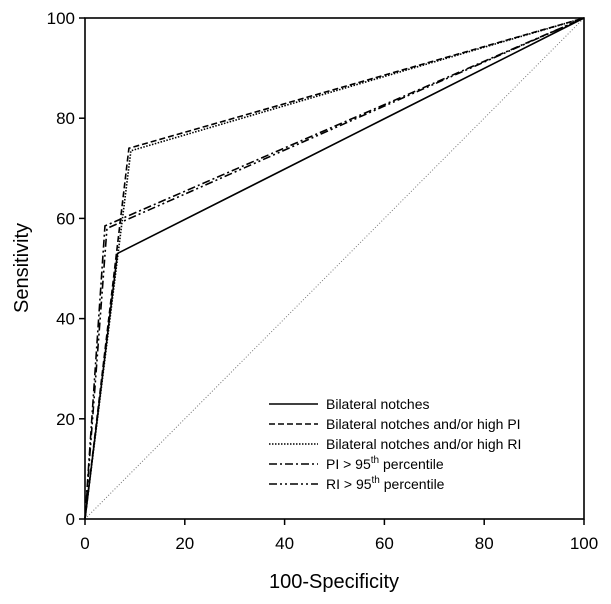 The height and width of the screenshot is (604, 611). Describe the element at coordinates (65, 319) in the screenshot. I see `y-tick-label: 40` at that location.